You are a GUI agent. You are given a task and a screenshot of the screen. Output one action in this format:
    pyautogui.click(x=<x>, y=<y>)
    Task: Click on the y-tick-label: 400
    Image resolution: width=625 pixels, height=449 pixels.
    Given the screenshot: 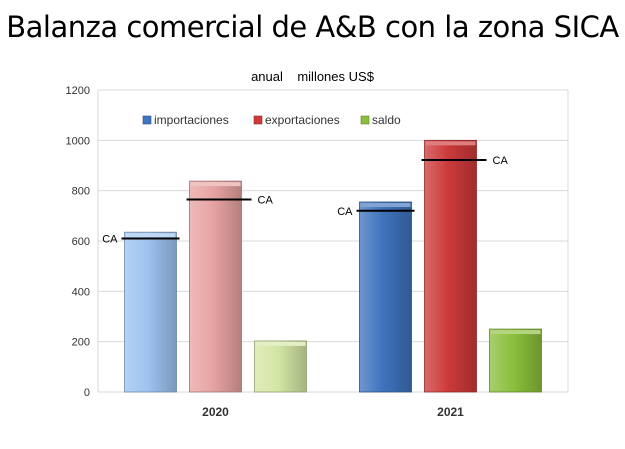 What is the action you would take?
    pyautogui.click(x=81, y=292)
    